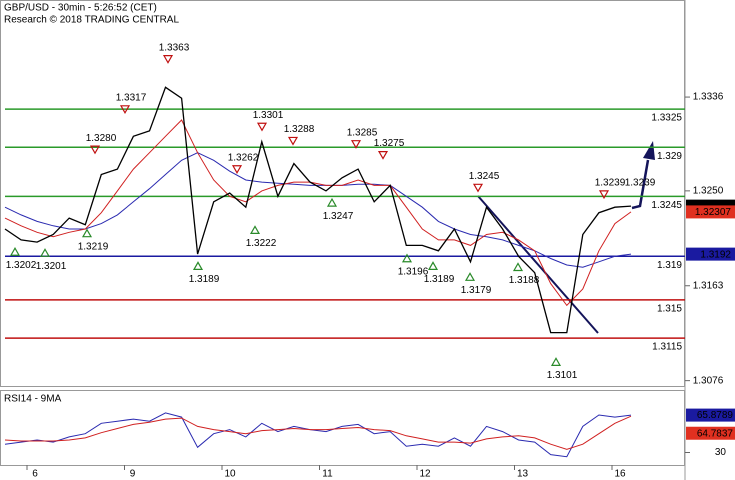 This screenshot has width=735, height=480. Describe the element at coordinates (21, 265) in the screenshot. I see `annotation-label: 1.3202` at that location.